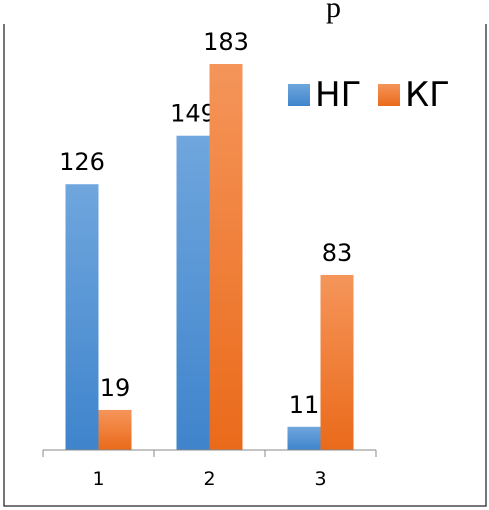 This screenshot has width=489, height=510. I want to click on data-label-series-2-cat-1: 19, so click(115, 388).